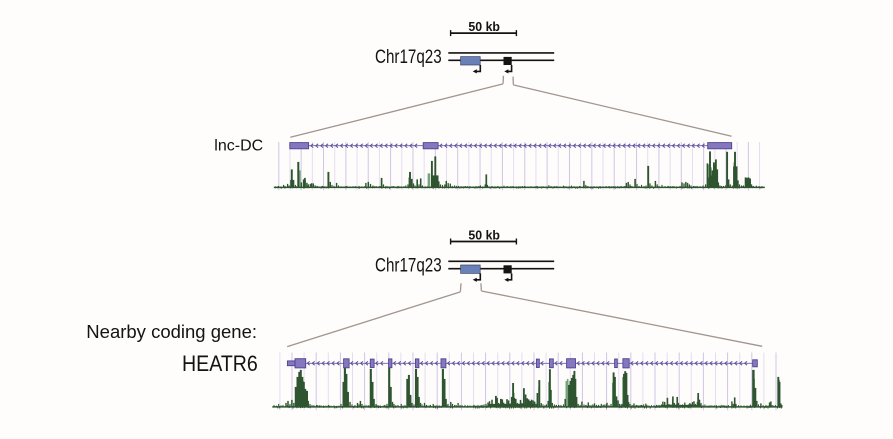 This screenshot has height=439, width=893. I want to click on svg-text: Nearby coding gene:, so click(171, 331).